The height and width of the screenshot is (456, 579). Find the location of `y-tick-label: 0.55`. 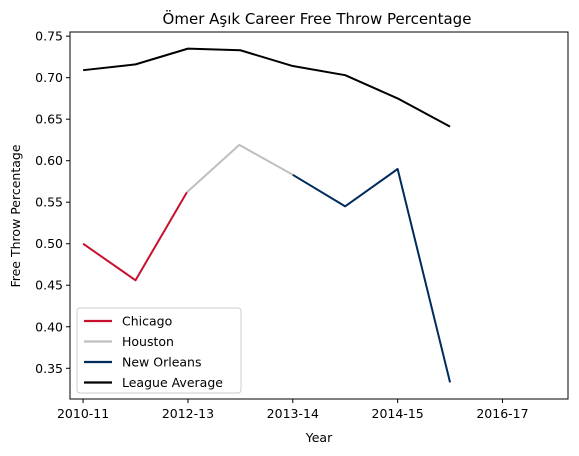

y-tick-label: 0.55 is located at coordinates (49, 202).